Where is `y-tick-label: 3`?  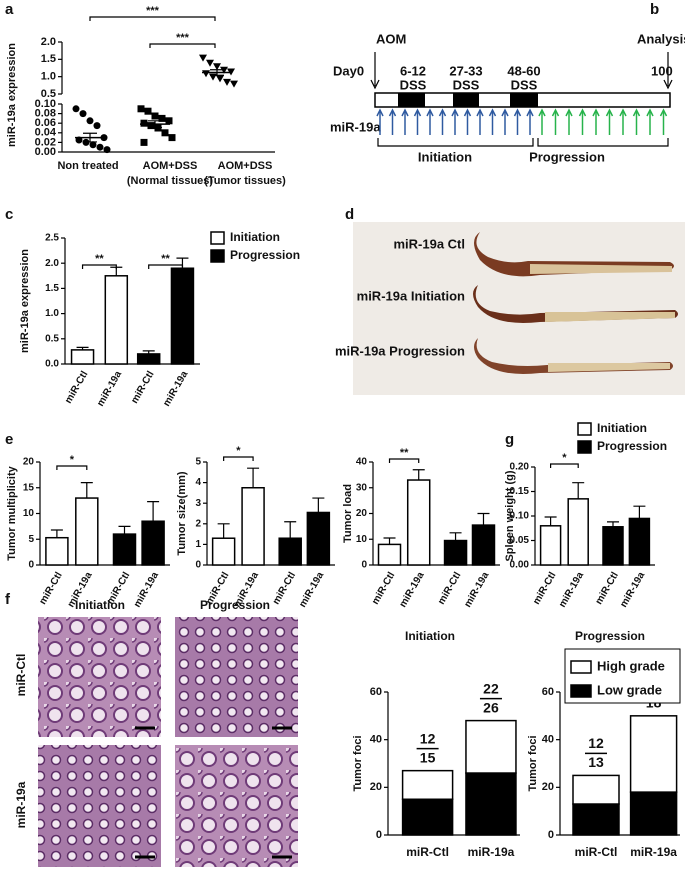 y-tick-label: 3 is located at coordinates (198, 503).